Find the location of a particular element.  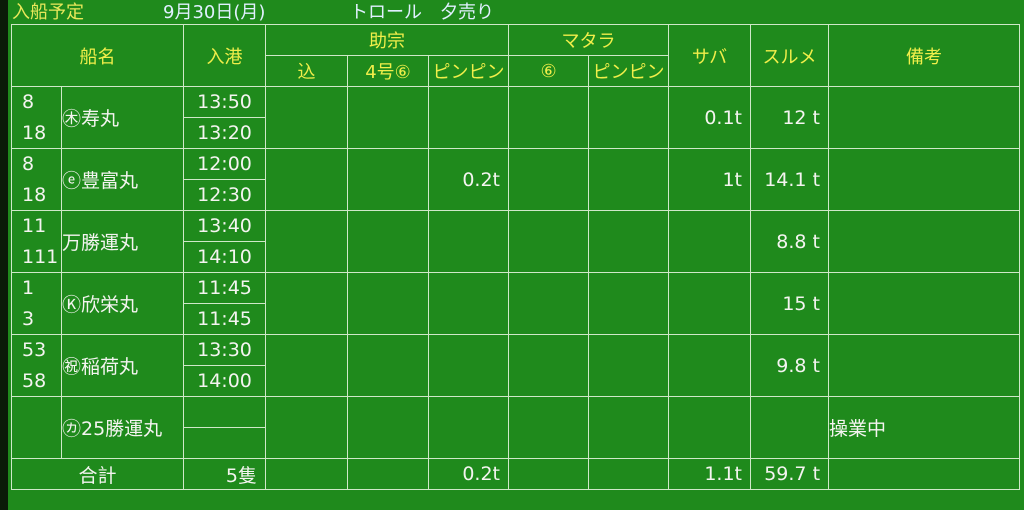

value-cell: 15 t is located at coordinates (790, 303).